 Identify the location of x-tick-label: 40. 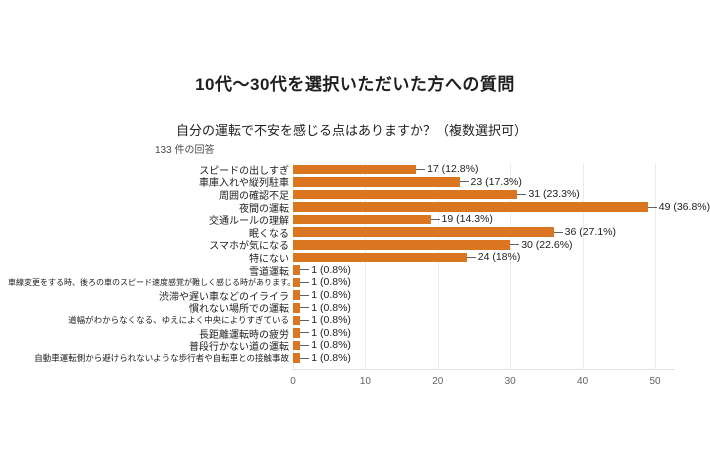
(583, 381).